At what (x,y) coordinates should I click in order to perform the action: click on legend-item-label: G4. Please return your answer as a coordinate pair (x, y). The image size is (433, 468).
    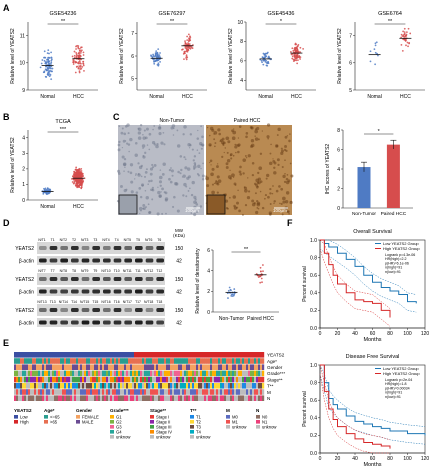
    Looking at the image, I should click on (119, 431).